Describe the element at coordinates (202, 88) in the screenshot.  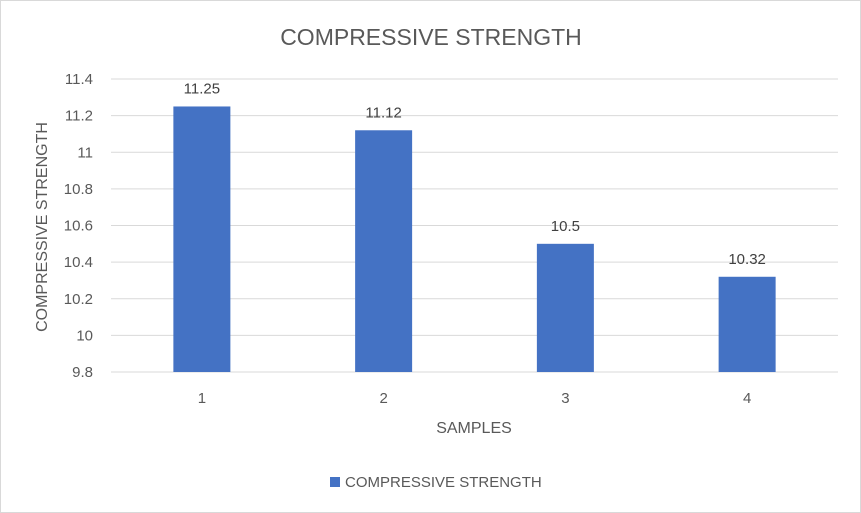
I see `data-label: 11.25` at that location.